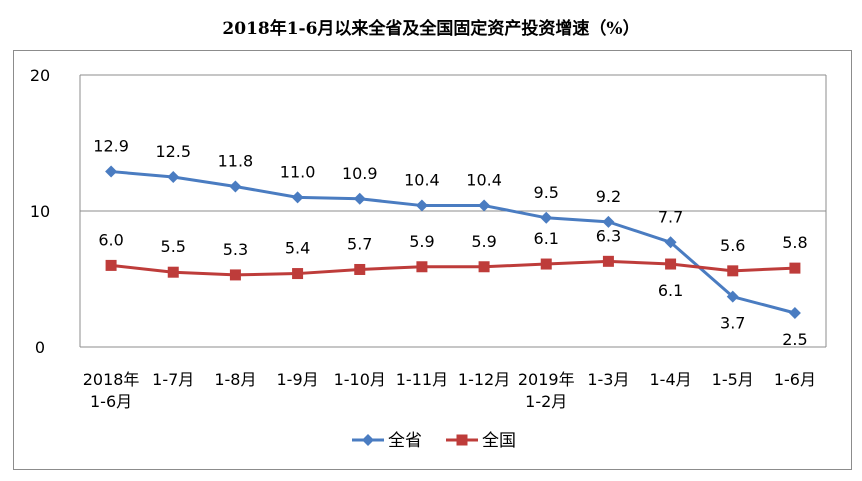  What do you see at coordinates (298, 171) in the screenshot?
I see `data-label: 11.0` at bounding box center [298, 171].